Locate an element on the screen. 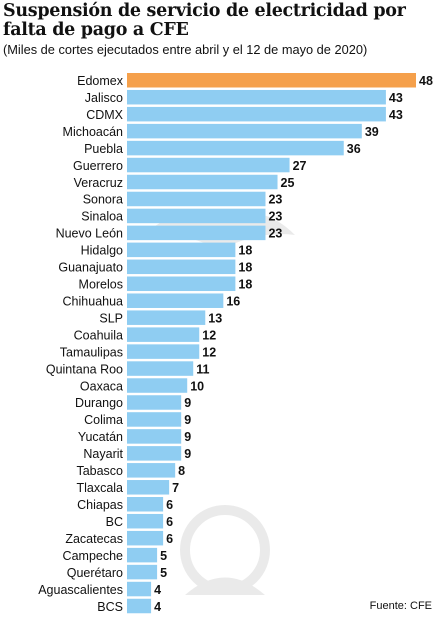 The image size is (436, 620). category-label: Aguascalientes is located at coordinates (80, 590).